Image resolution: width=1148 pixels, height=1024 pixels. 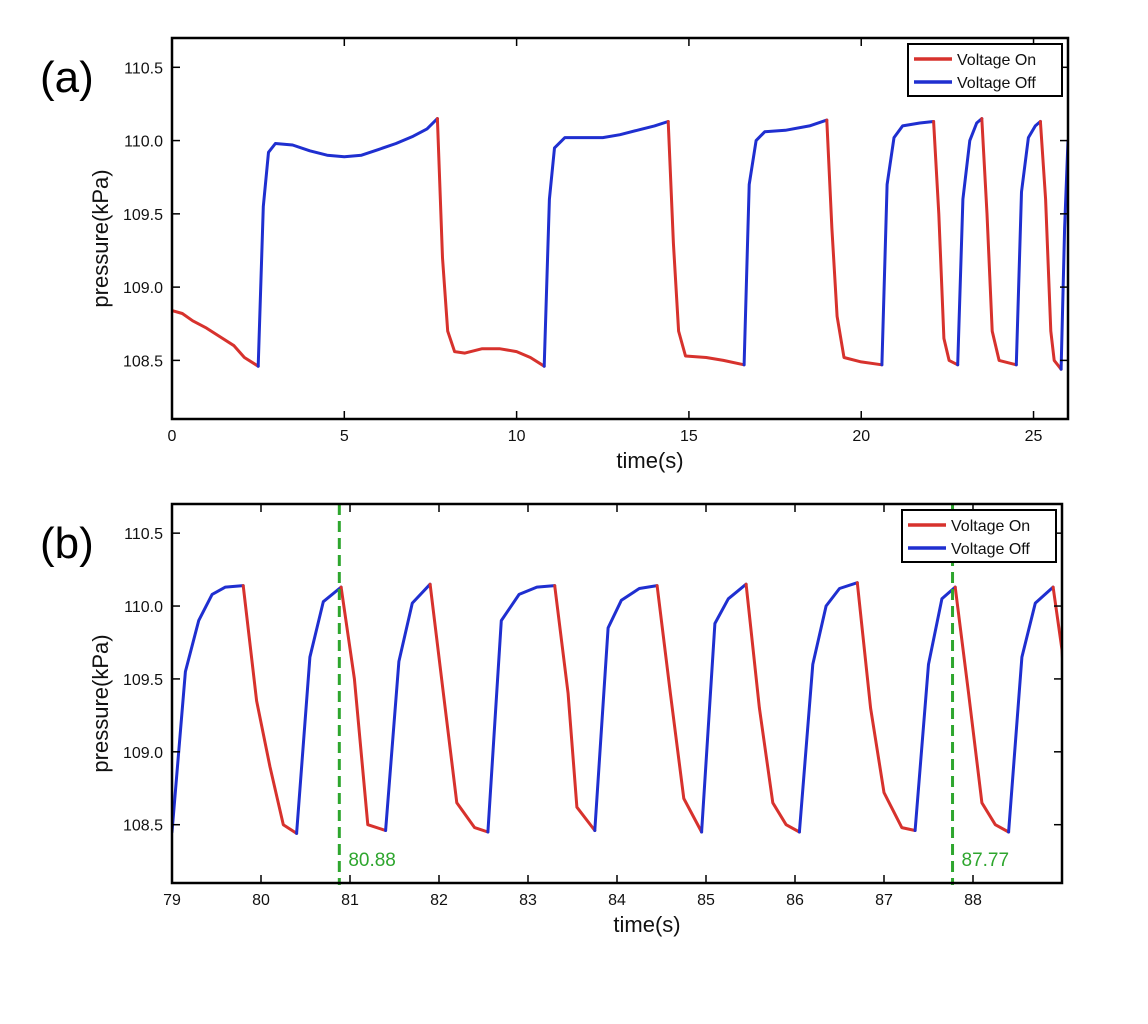 What do you see at coordinates (884, 900) in the screenshot?
I see `x-tick-label: 87` at bounding box center [884, 900].